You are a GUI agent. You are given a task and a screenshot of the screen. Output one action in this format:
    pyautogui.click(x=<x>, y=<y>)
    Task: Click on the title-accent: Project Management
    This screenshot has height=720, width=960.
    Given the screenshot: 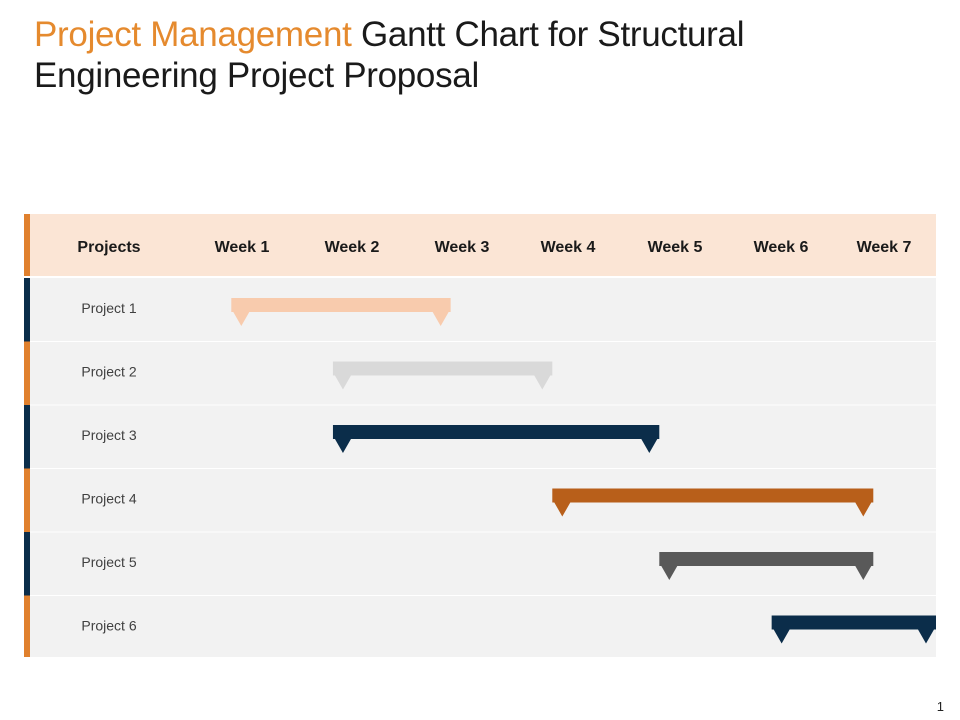 What is the action you would take?
    pyautogui.click(x=193, y=34)
    